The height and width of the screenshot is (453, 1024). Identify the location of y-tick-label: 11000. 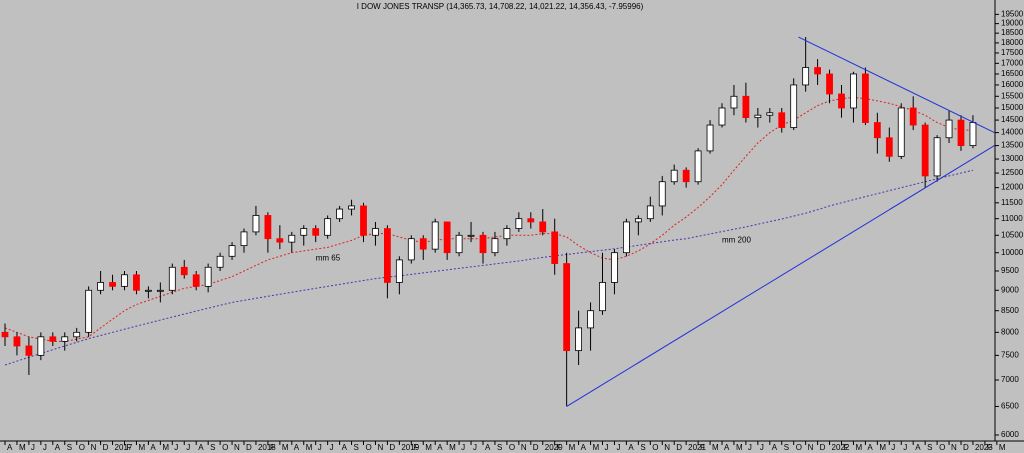
(1012, 218).